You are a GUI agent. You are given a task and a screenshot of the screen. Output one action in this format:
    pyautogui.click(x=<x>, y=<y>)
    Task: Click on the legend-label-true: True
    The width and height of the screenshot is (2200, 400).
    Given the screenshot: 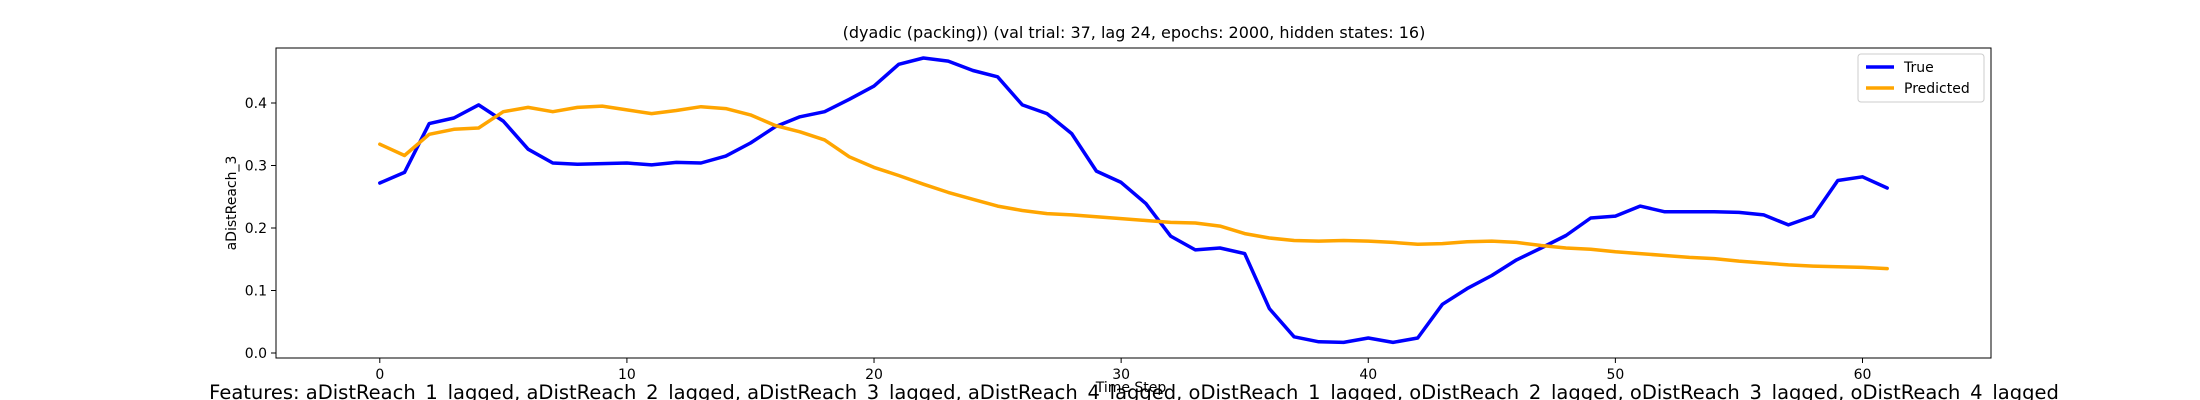 What is the action you would take?
    pyautogui.click(x=1918, y=68)
    